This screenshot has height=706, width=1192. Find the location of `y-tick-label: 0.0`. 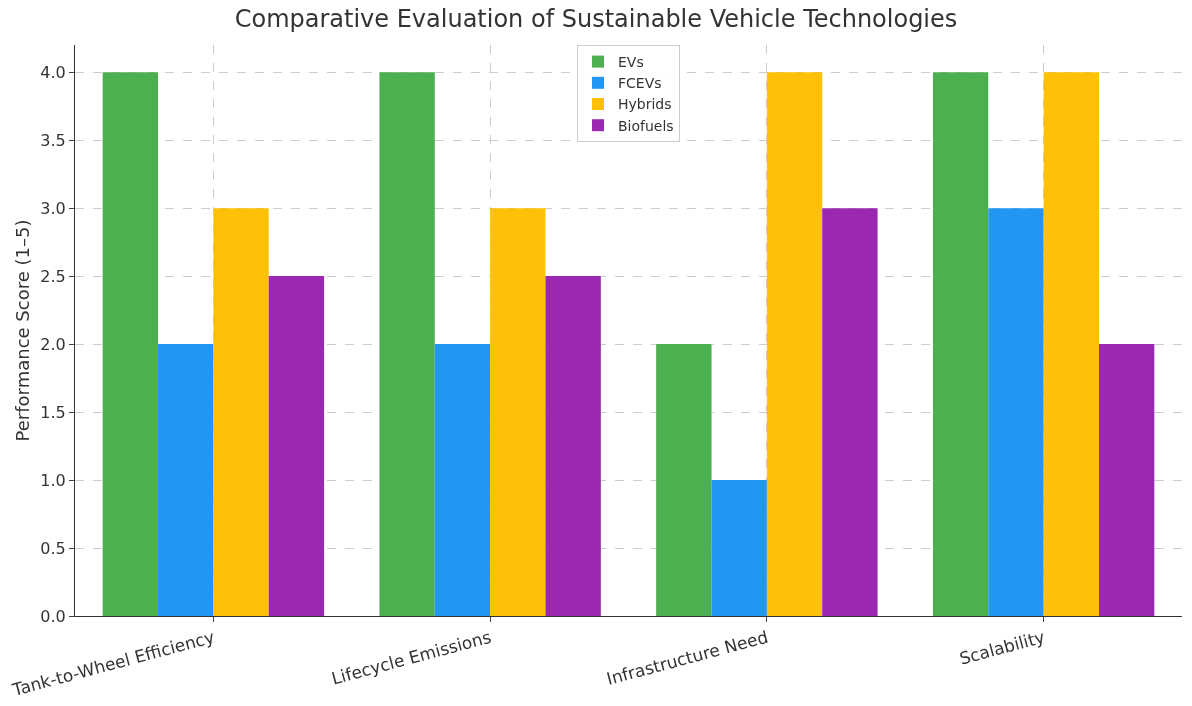

y-tick-label: 0.0 is located at coordinates (53, 616).